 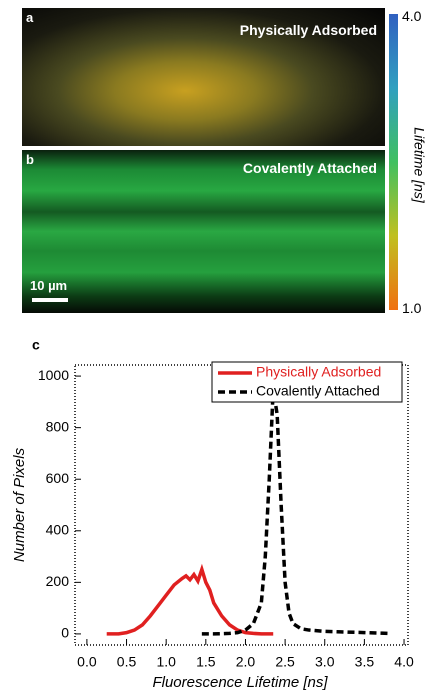 What do you see at coordinates (190, 599) in the screenshot?
I see `line` at bounding box center [190, 599].